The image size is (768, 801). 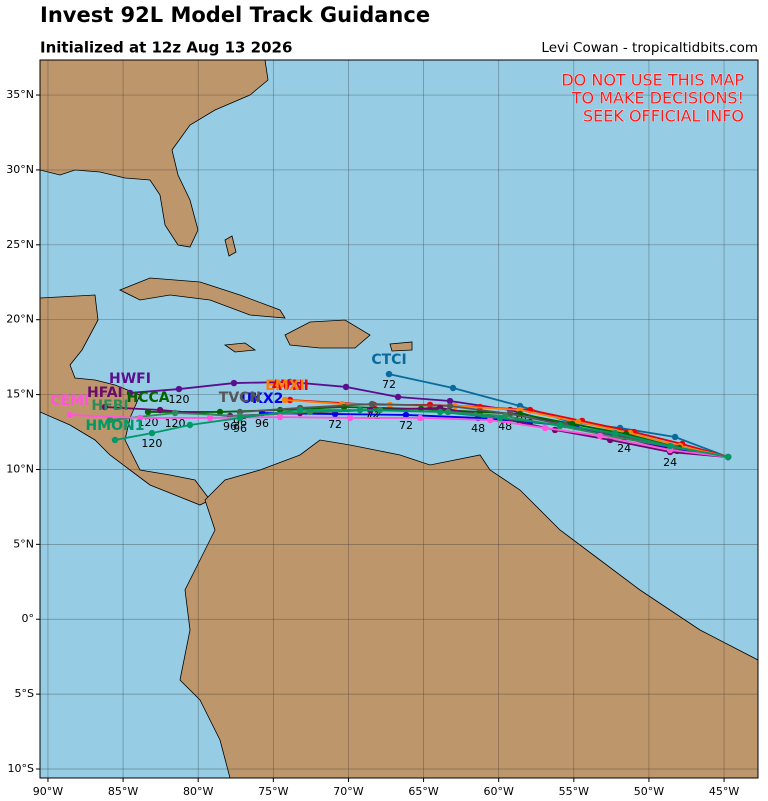 What do you see at coordinates (348, 791) in the screenshot?
I see `x-tick-label: 70°W` at bounding box center [348, 791].